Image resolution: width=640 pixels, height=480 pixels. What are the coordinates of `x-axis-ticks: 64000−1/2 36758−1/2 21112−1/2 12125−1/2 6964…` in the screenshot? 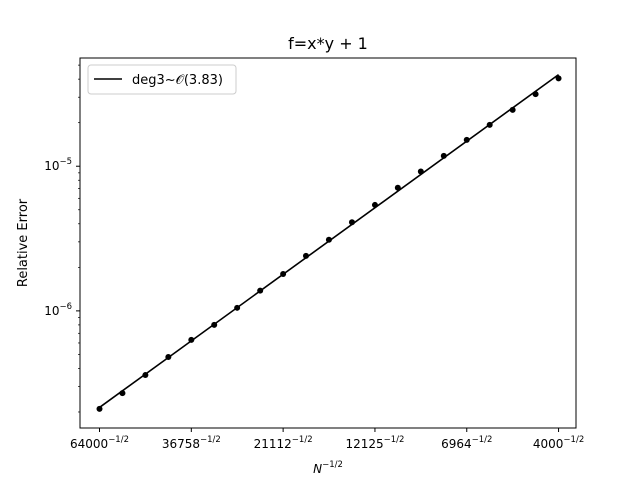 It's located at (327, 439).